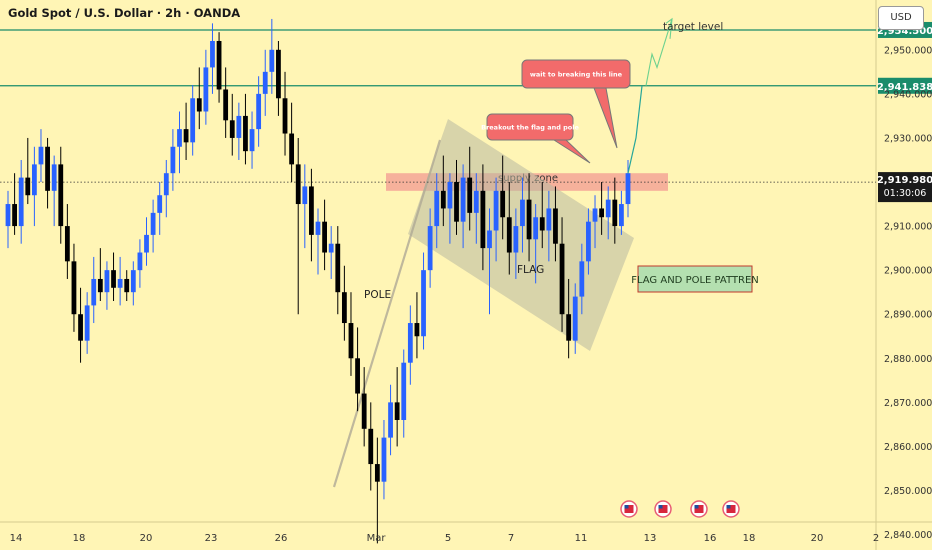 The width and height of the screenshot is (932, 550). Describe the element at coordinates (79, 538) in the screenshot. I see `x-tick-label-1: 18` at that location.